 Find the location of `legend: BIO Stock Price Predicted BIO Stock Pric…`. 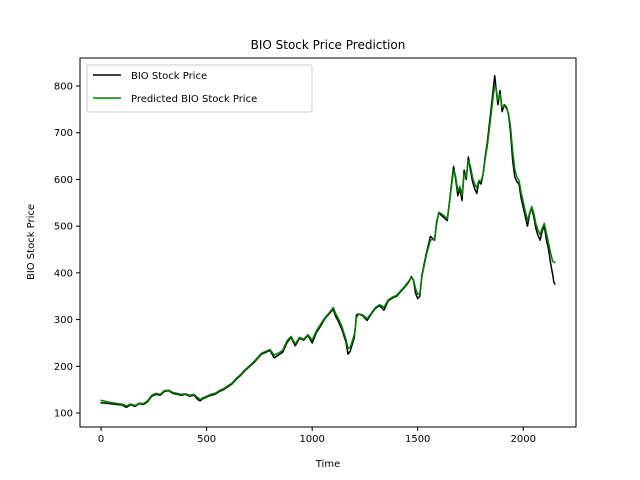

legend: BIO Stock Price Predicted BIO Stock Pric… is located at coordinates (199, 88).